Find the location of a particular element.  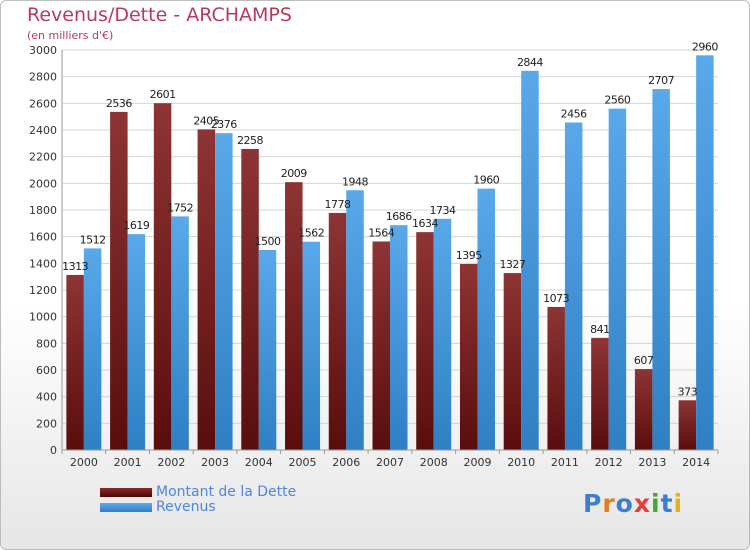

x-tick-label: 2010 is located at coordinates (521, 462).